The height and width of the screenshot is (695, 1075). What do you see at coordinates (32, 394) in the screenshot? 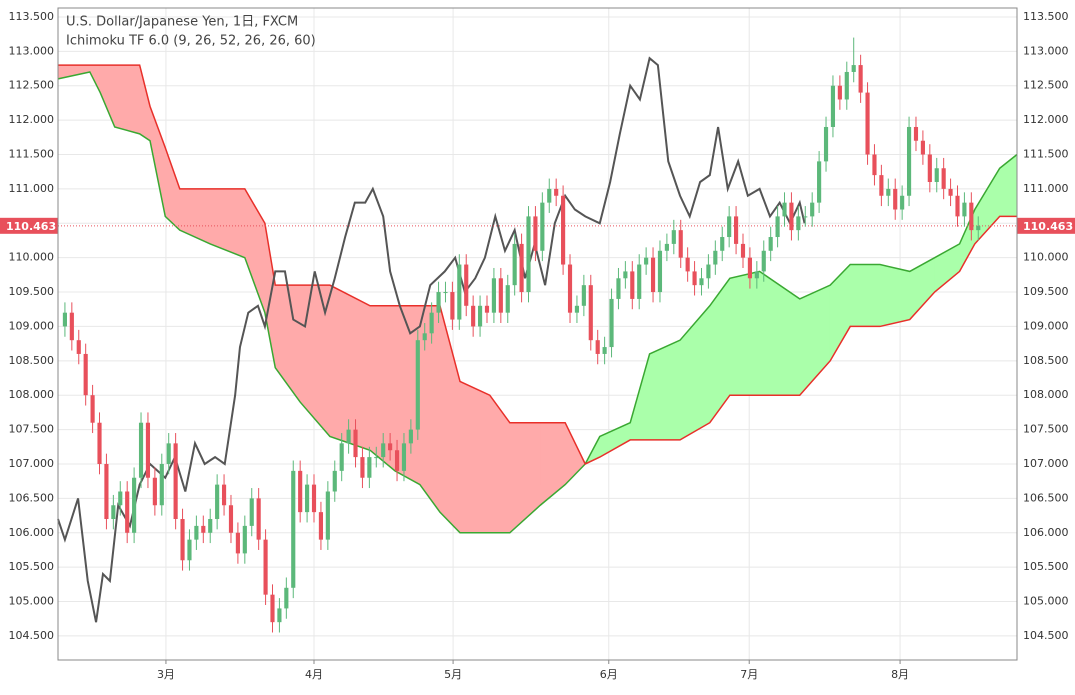
I see `y-tick-label: 108.000` at bounding box center [32, 394].